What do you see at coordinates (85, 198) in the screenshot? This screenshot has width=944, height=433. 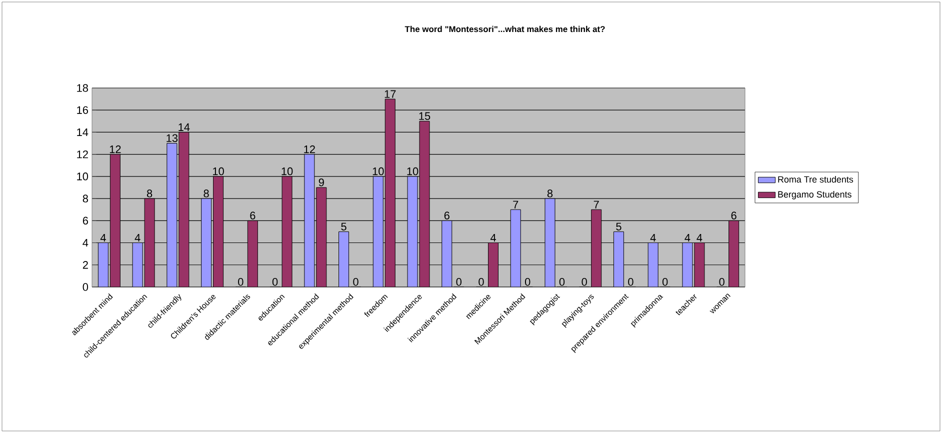 I see `y-tick-label: 8` at bounding box center [85, 198].